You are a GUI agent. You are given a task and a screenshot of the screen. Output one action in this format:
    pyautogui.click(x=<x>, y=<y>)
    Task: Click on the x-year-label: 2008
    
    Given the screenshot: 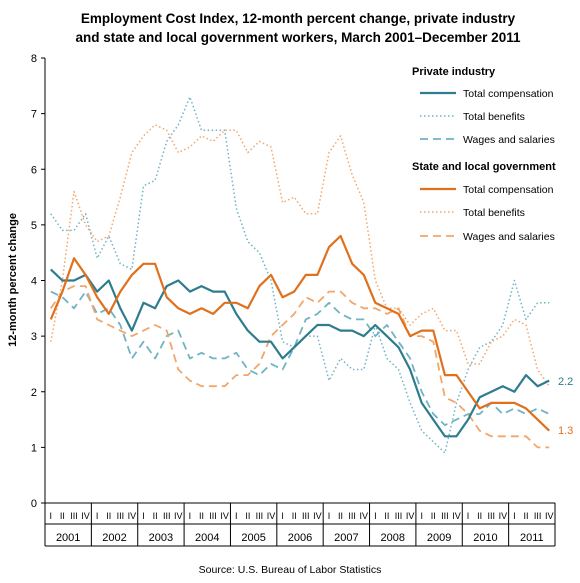 What is the action you would take?
    pyautogui.click(x=392, y=538)
    